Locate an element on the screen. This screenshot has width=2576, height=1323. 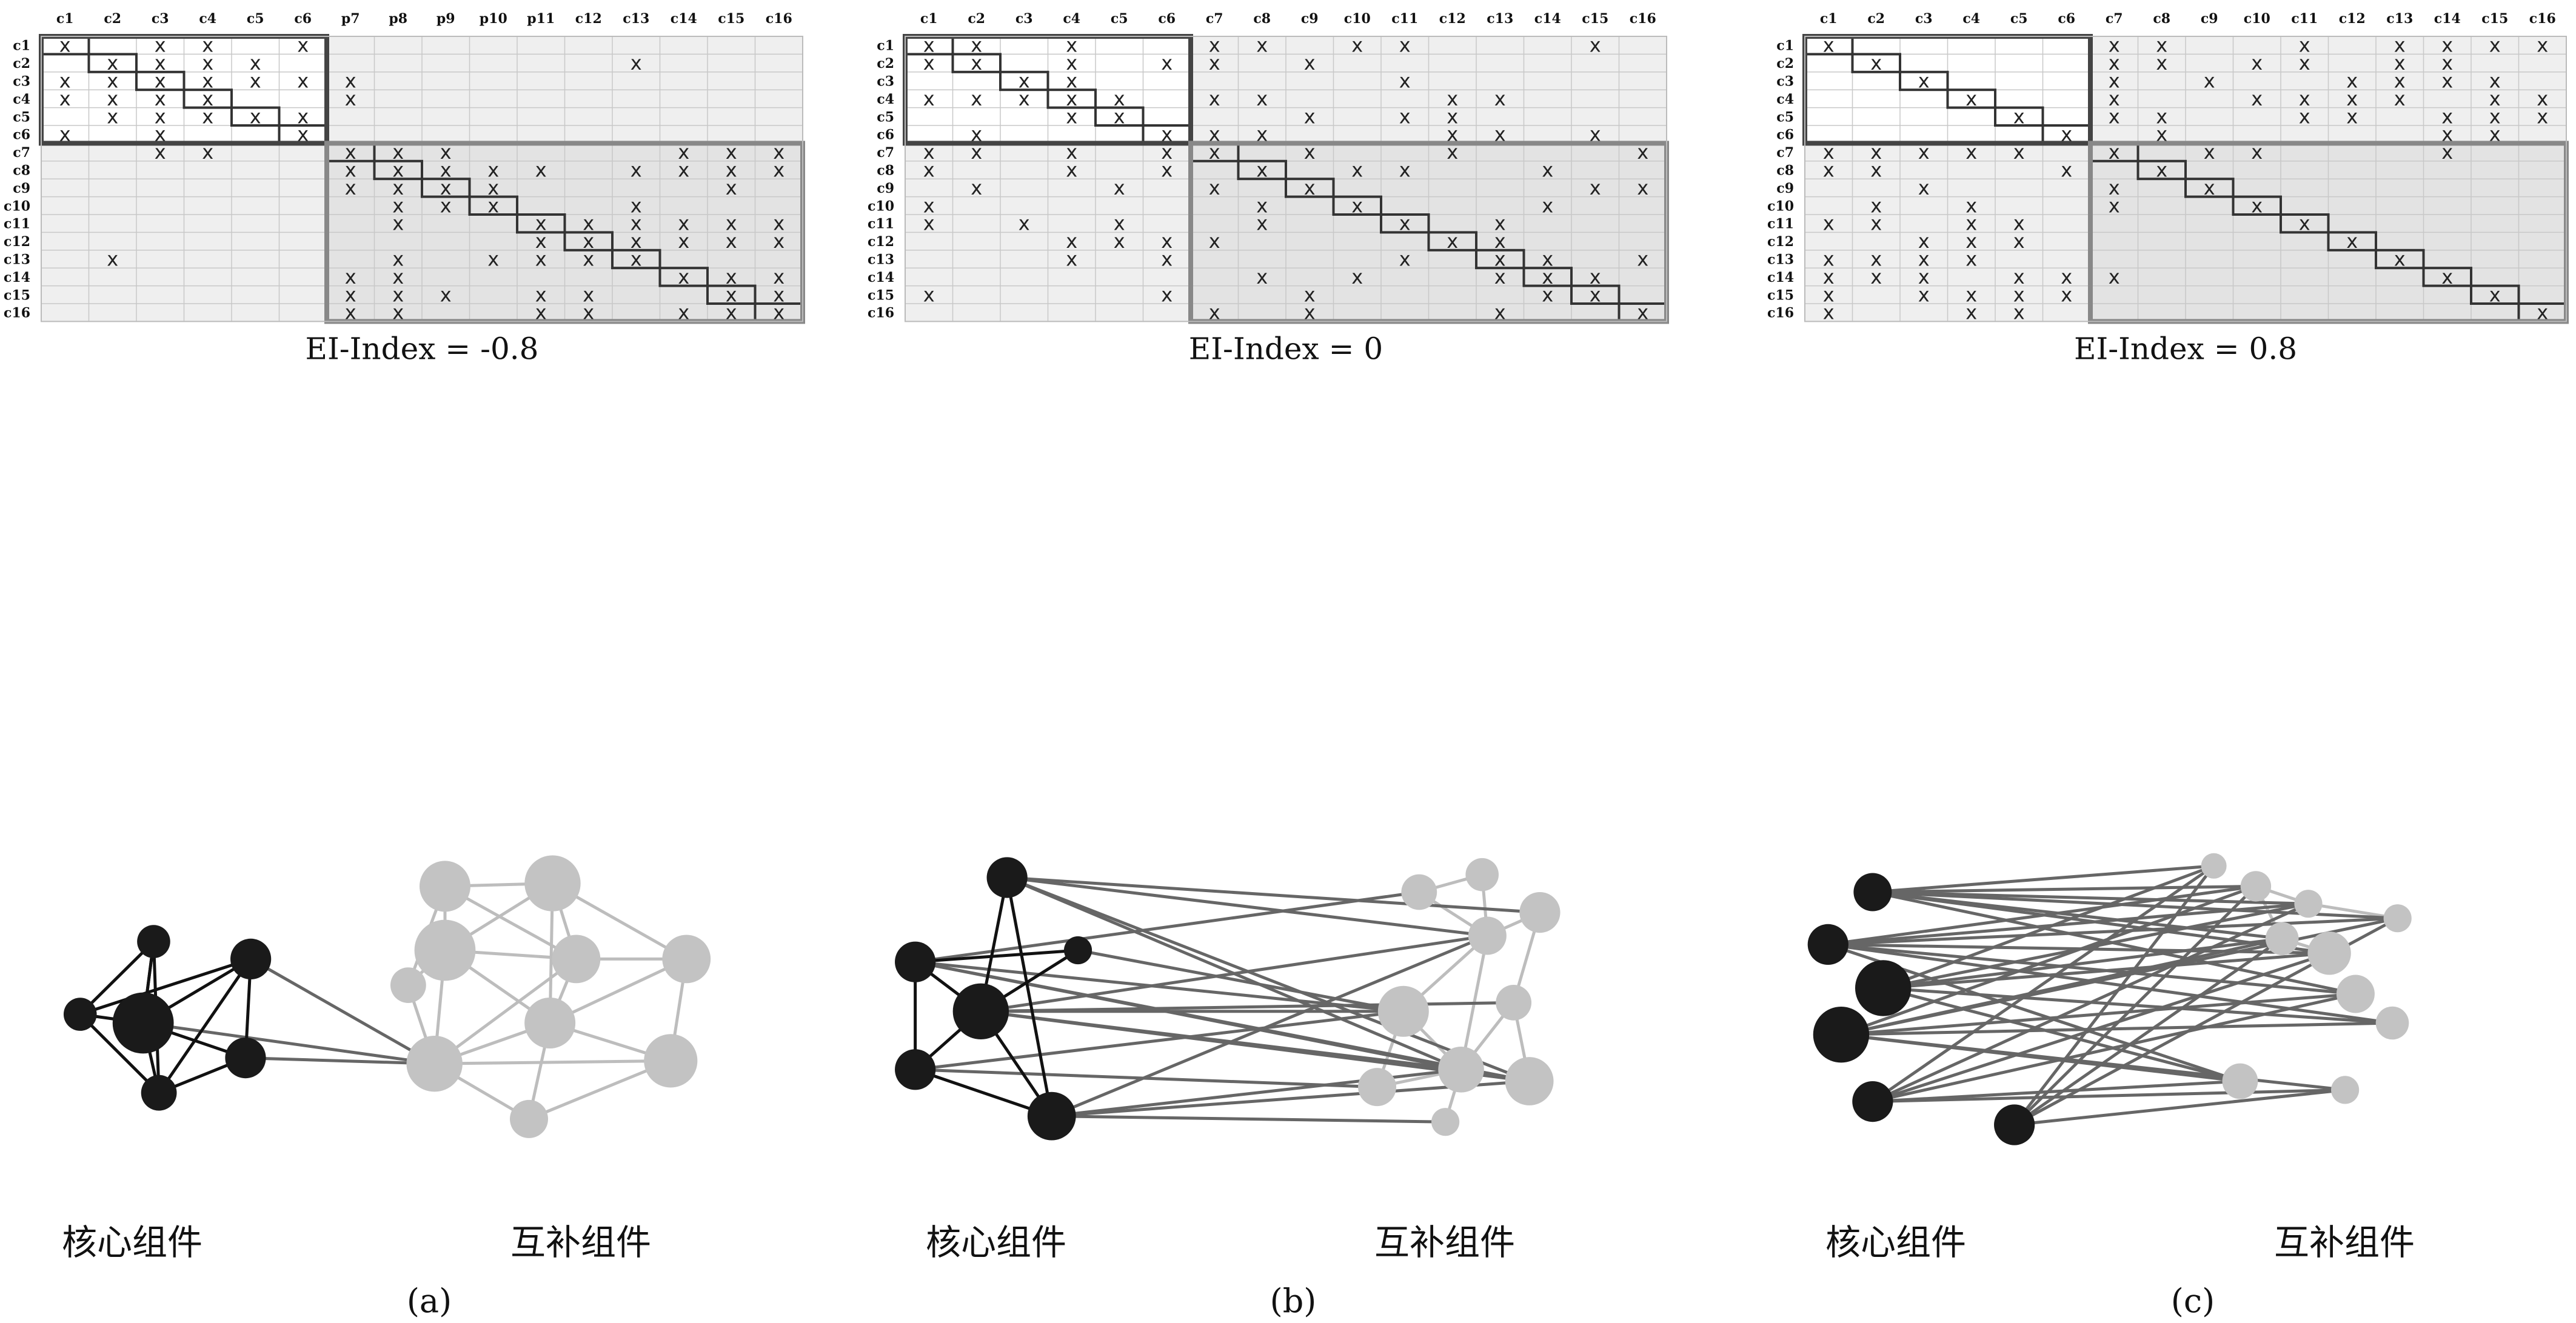
row-header-c1: c1 is located at coordinates (21, 46).